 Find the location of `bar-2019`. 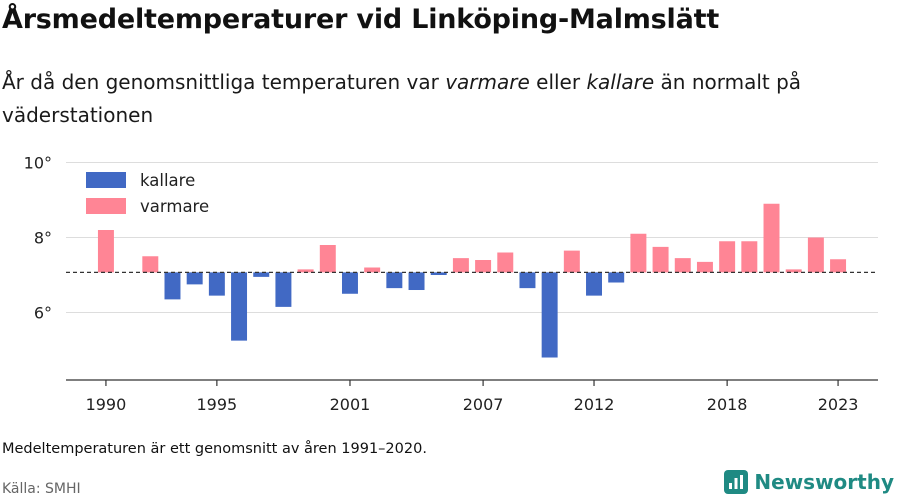

bar-2019 is located at coordinates (749, 257).